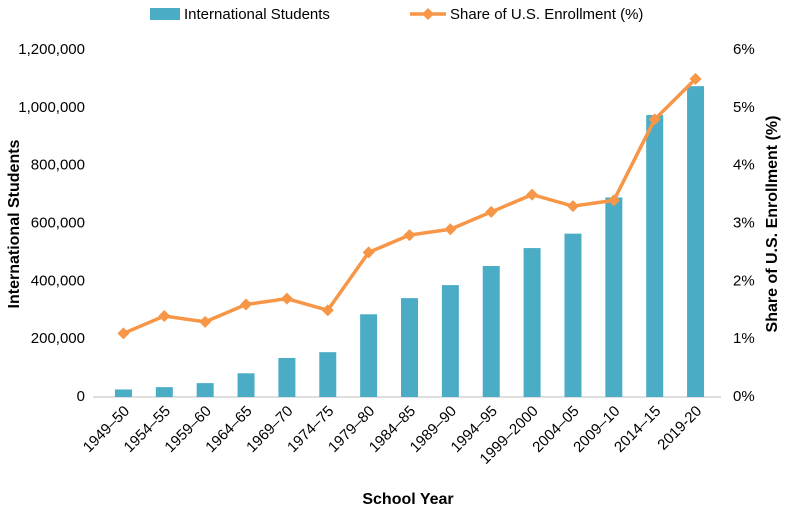 This screenshot has height=515, width=788. Describe the element at coordinates (428, 14) in the screenshot. I see `legend-marker` at that location.